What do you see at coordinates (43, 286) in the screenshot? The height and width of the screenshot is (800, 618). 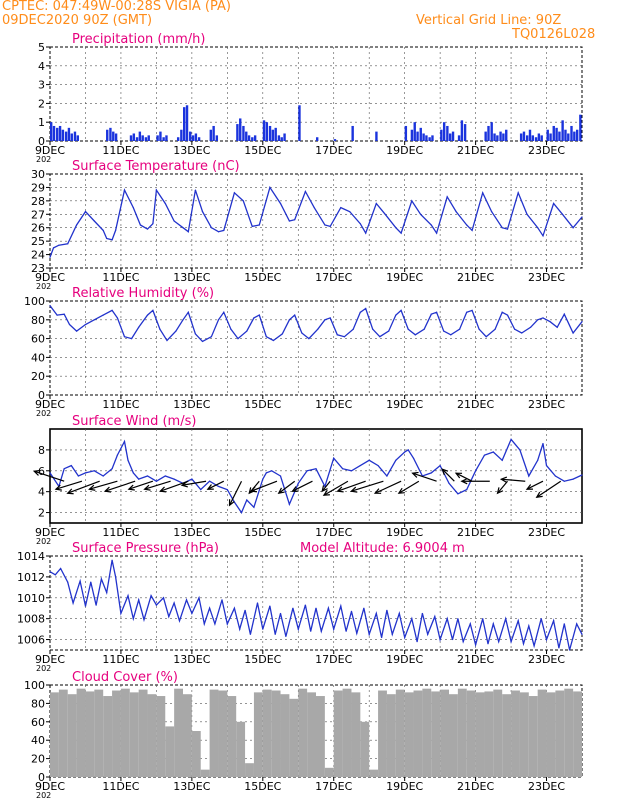 I see `x-year-label: 202` at bounding box center [43, 286].